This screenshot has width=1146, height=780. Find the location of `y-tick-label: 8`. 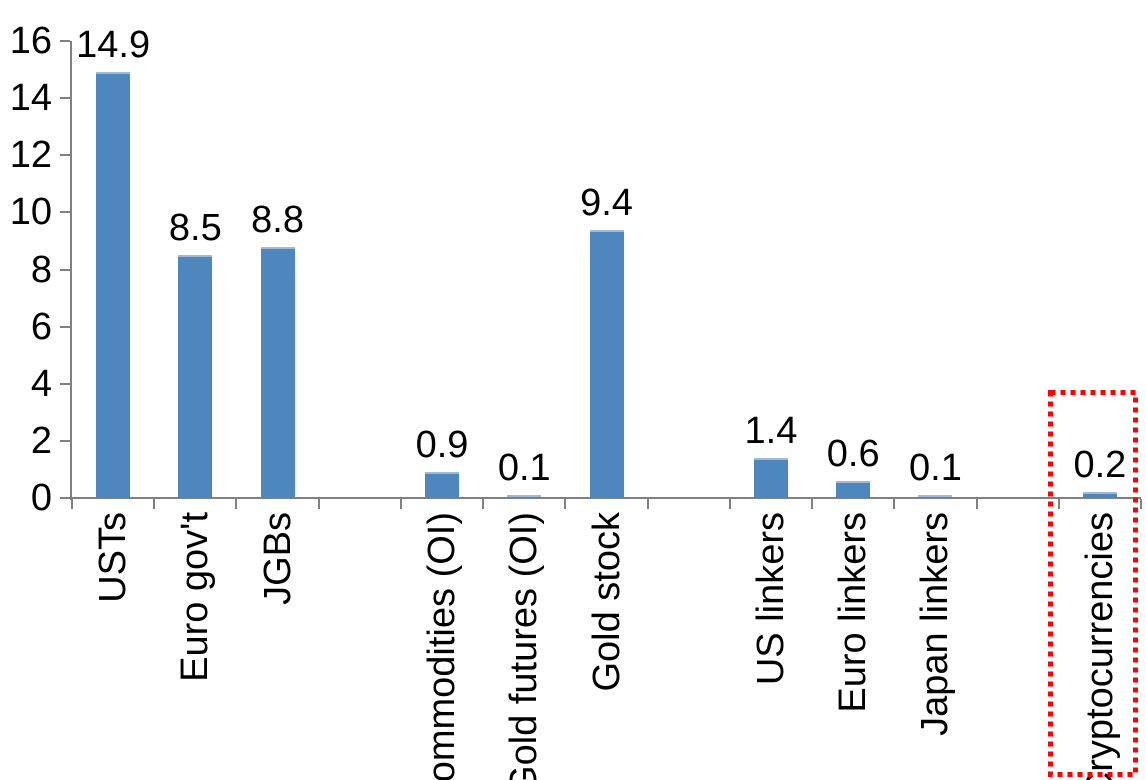

y-tick-label: 8 is located at coordinates (41, 269).